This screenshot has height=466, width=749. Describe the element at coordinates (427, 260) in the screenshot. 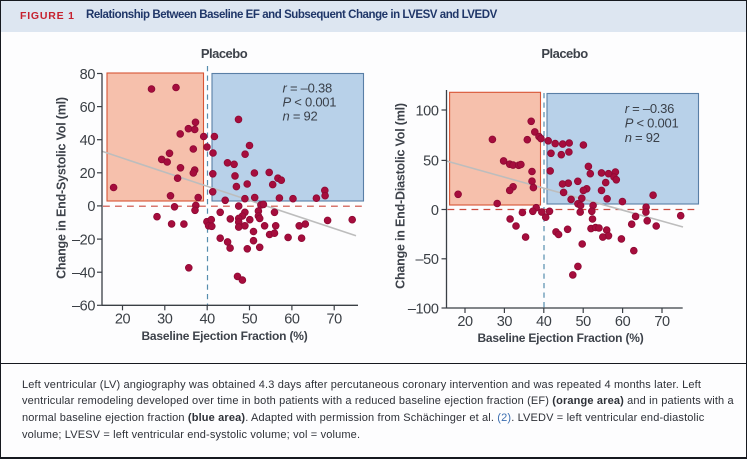

I see `svg-text: –50` at that location.